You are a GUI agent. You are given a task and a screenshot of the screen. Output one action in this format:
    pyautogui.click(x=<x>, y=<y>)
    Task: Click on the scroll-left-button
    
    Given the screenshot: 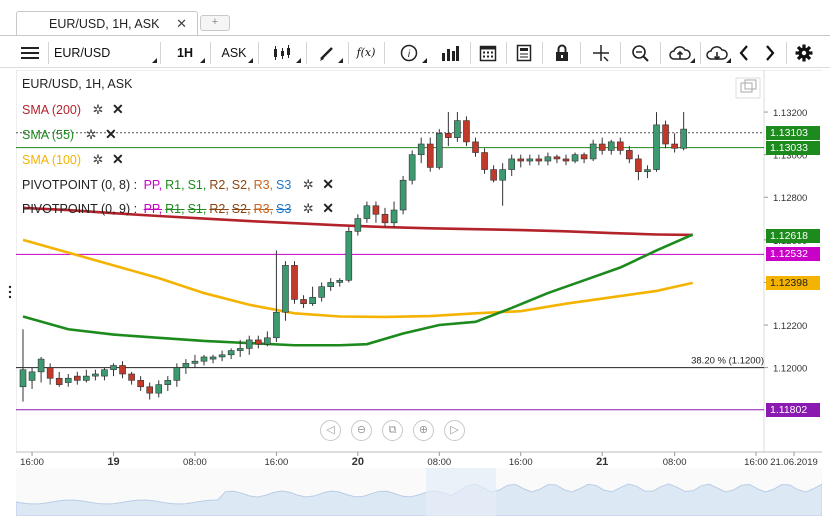 What is the action you would take?
    pyautogui.click(x=744, y=53)
    